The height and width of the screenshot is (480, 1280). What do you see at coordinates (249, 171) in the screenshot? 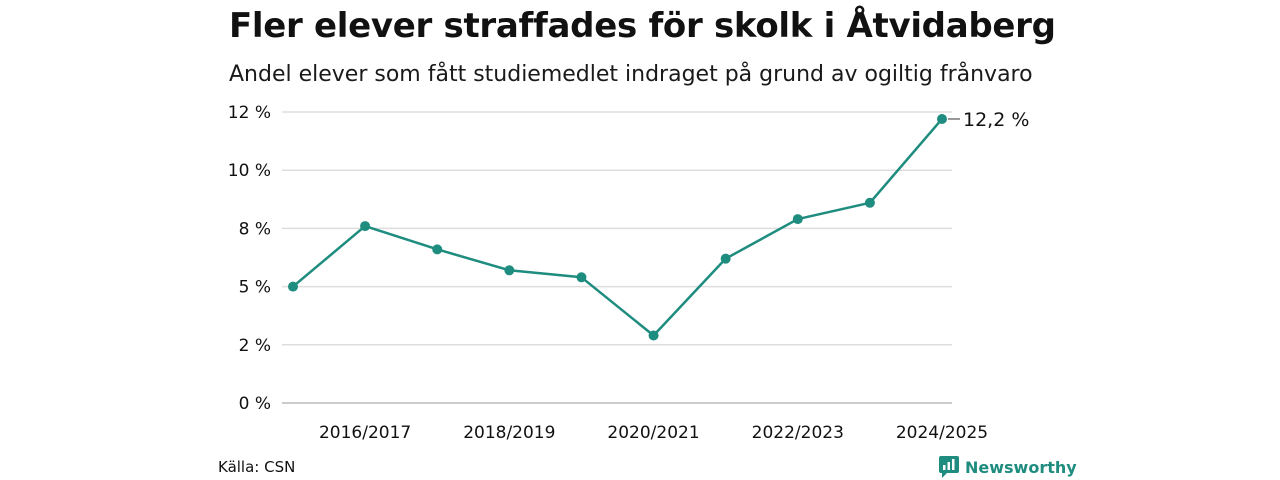
I see `y-tick-label: 10 %` at bounding box center [249, 171].